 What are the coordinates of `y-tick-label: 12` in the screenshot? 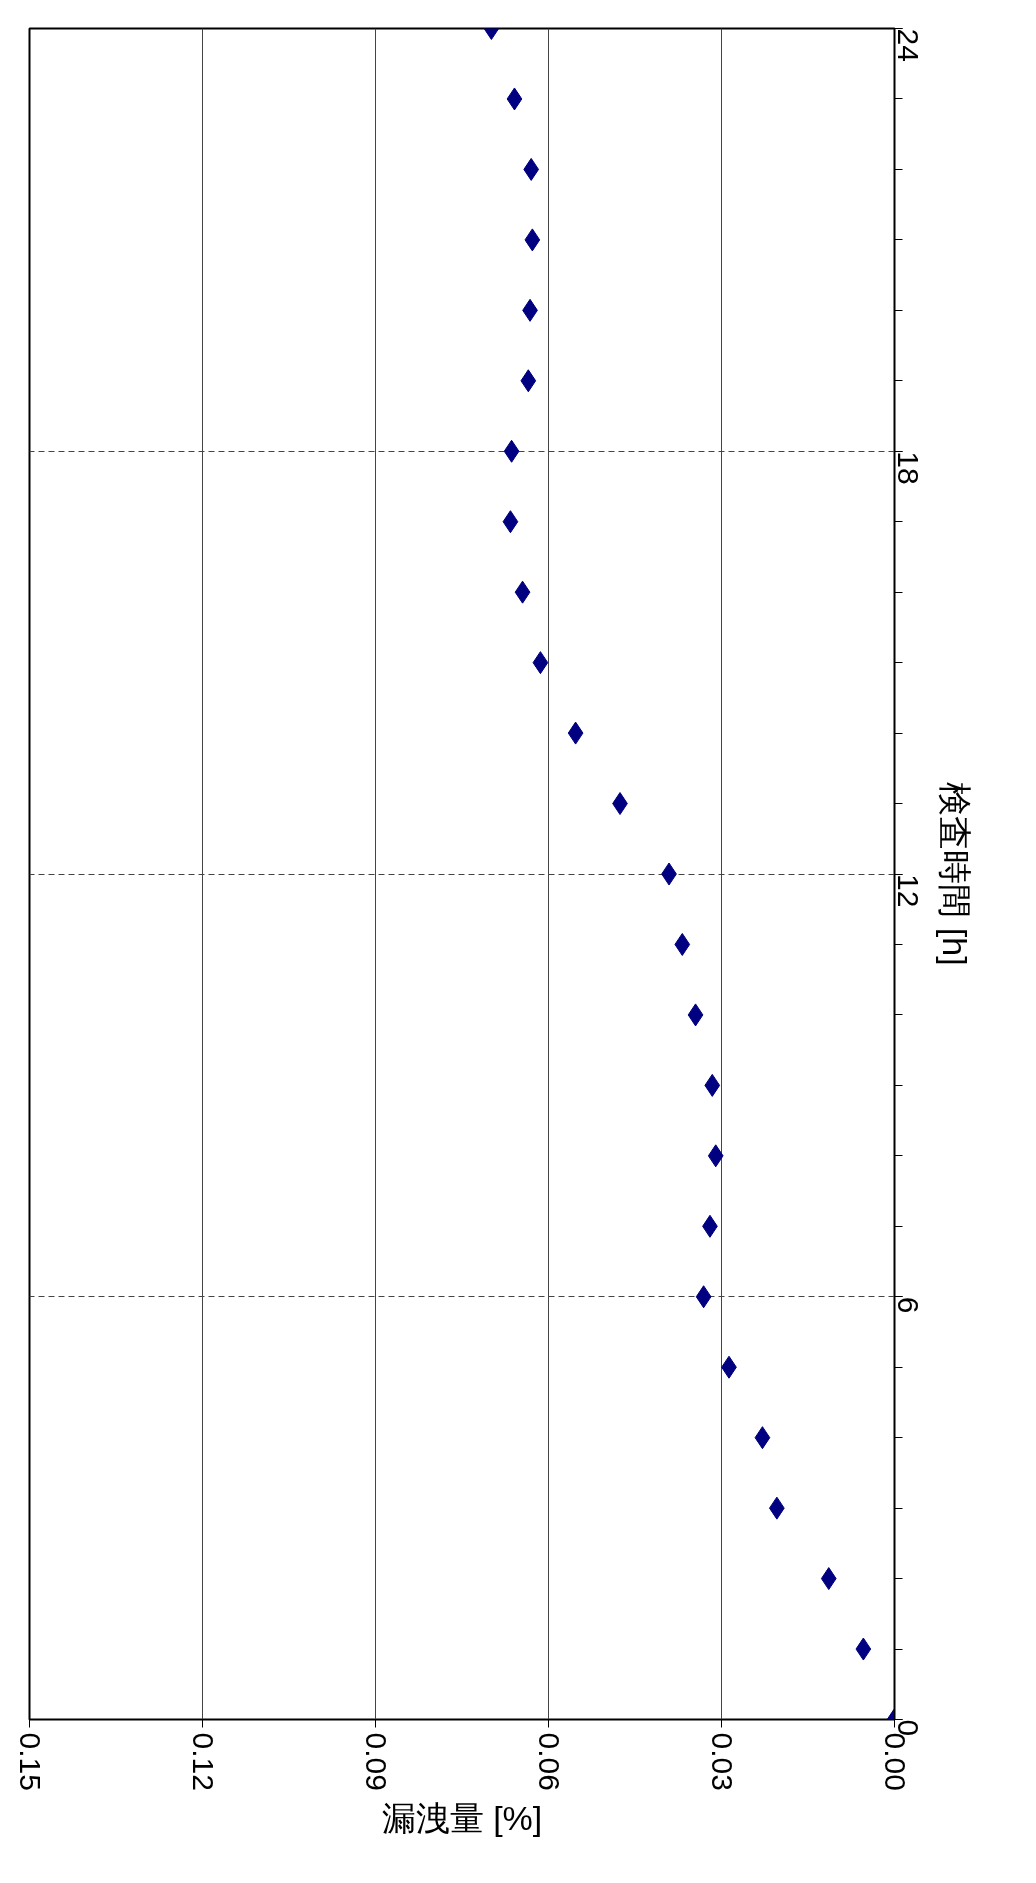 It's located at (908, 891).